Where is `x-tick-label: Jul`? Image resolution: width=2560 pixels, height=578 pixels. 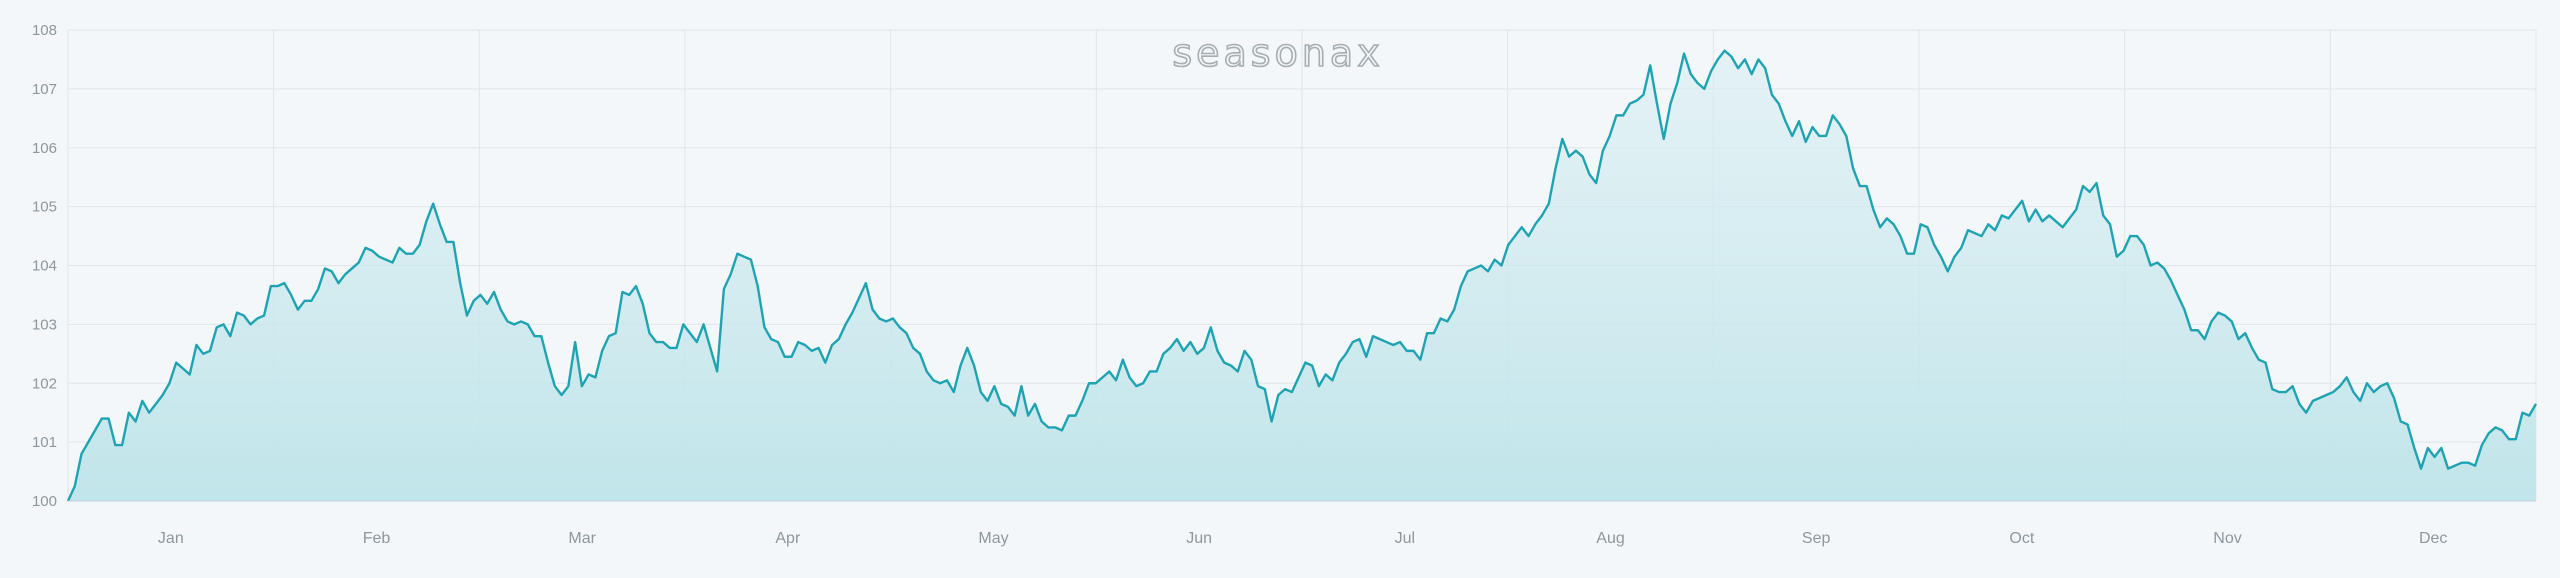
x-tick-label: Jul is located at coordinates (1405, 538).